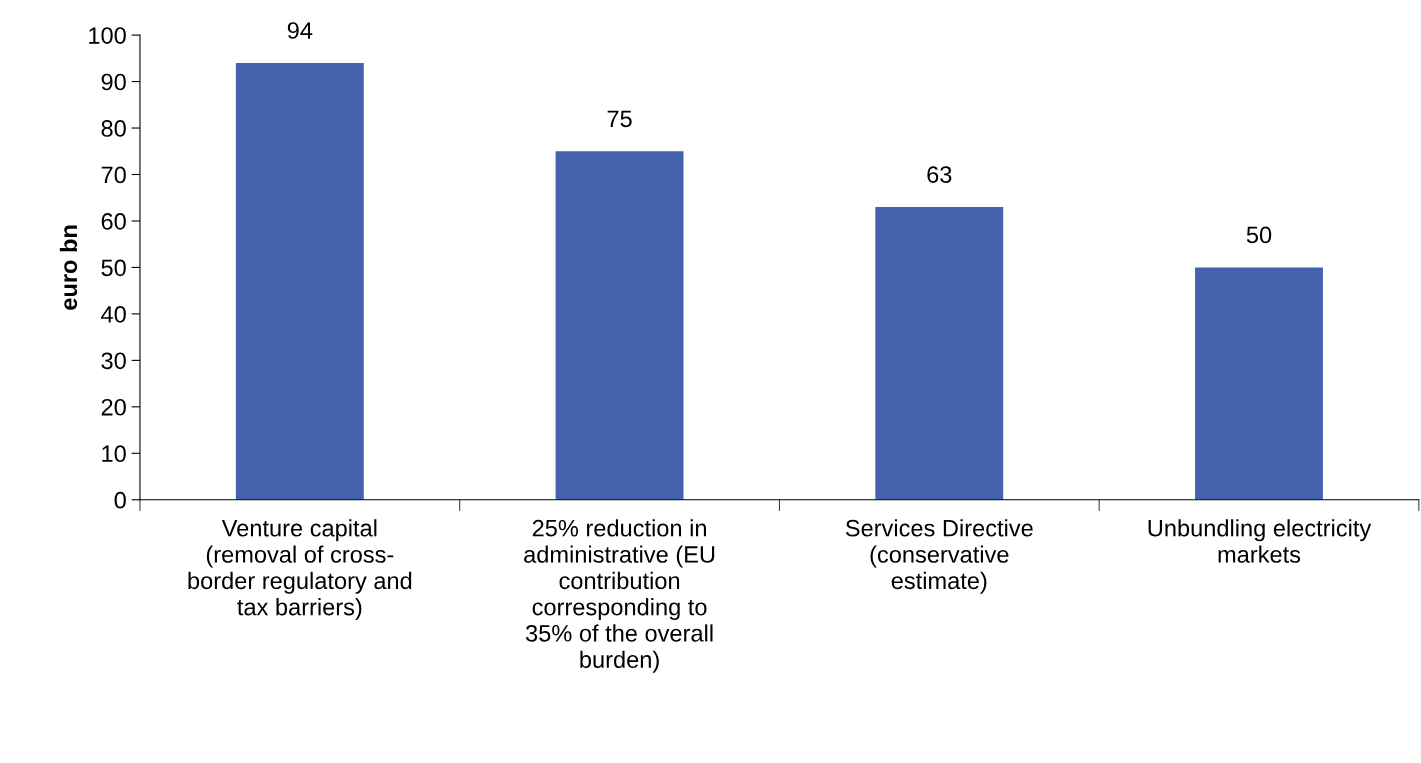  What do you see at coordinates (619, 596) in the screenshot?
I see `x-tick-label: 25% reduction in administrative (EU contribution corresponding to 35% of the overall burden)` at bounding box center [619, 596].